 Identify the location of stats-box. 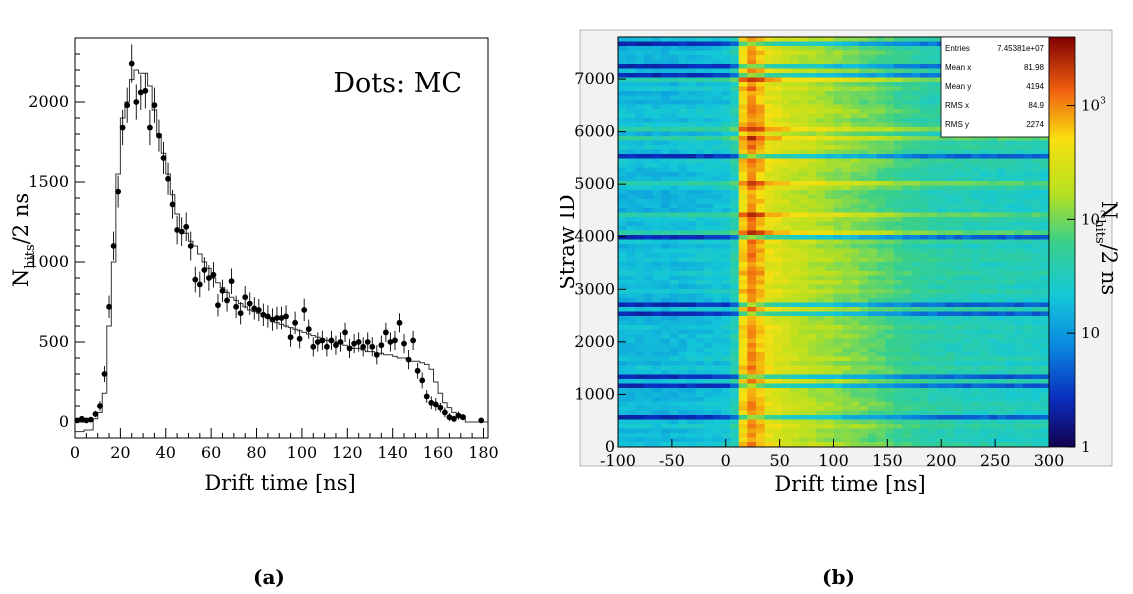
(995, 87).